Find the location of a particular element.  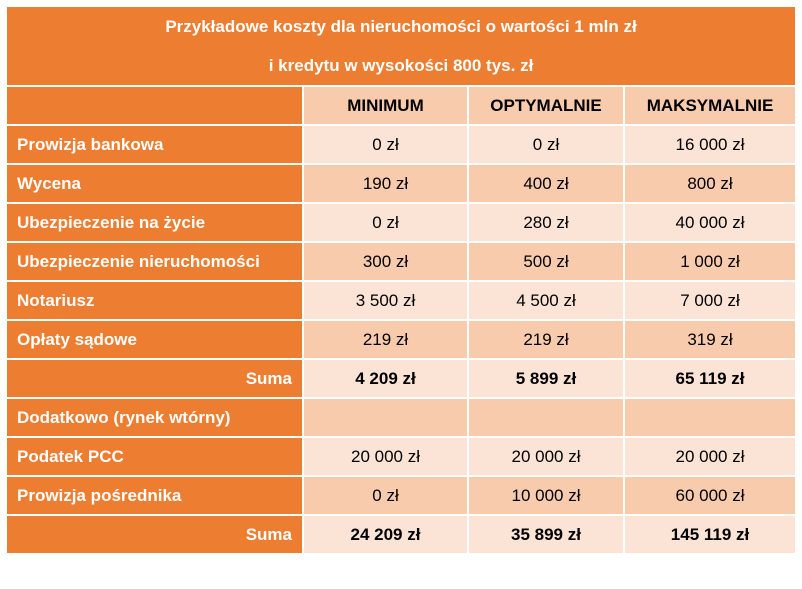

cell-maksymalnie: 20 000 zł is located at coordinates (710, 456).